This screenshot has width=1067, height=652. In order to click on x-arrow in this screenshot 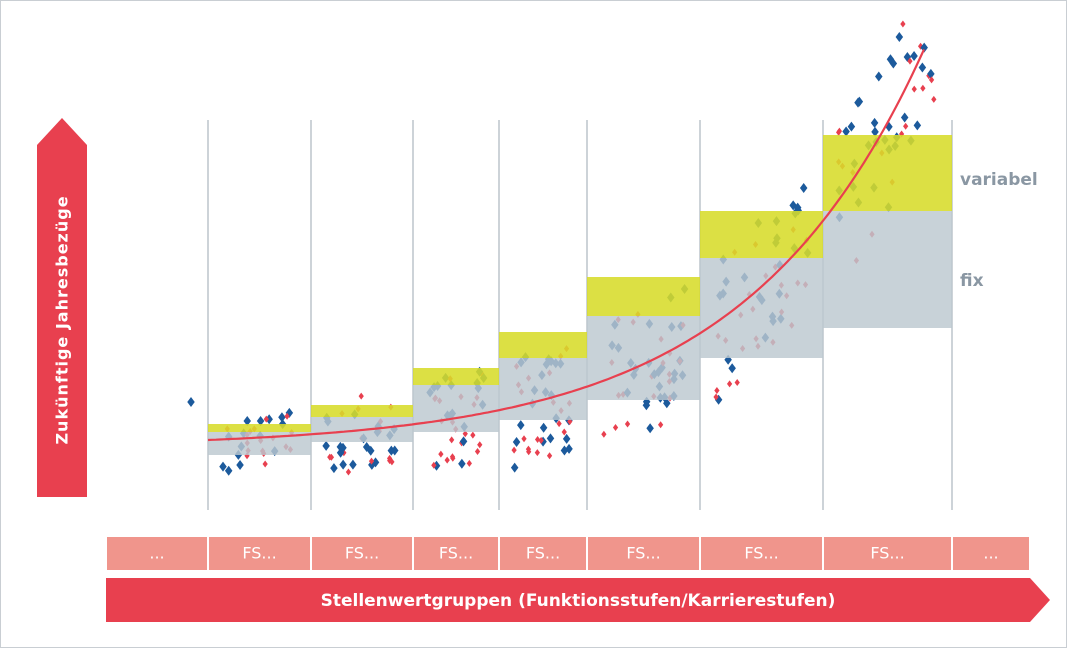, I will do `click(578, 600)`.